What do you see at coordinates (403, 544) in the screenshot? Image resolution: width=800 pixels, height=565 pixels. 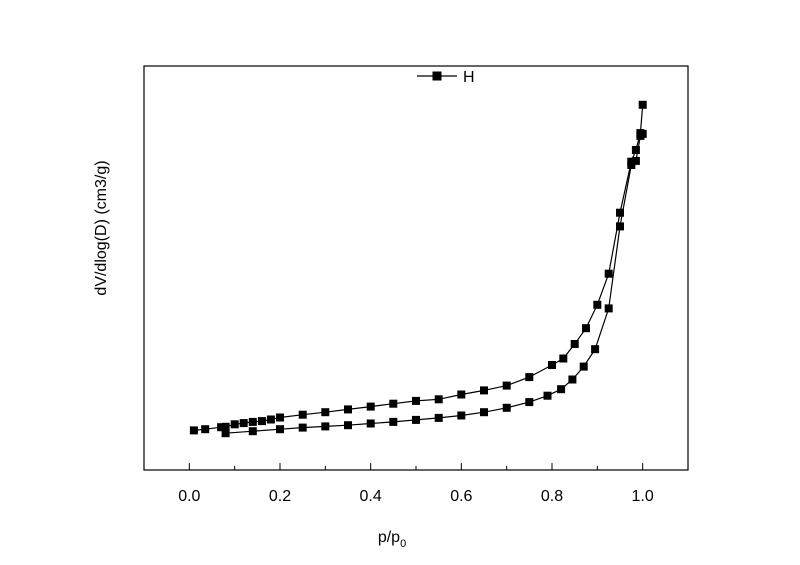 I see `x-axis-title-subscript: 0` at bounding box center [403, 544].